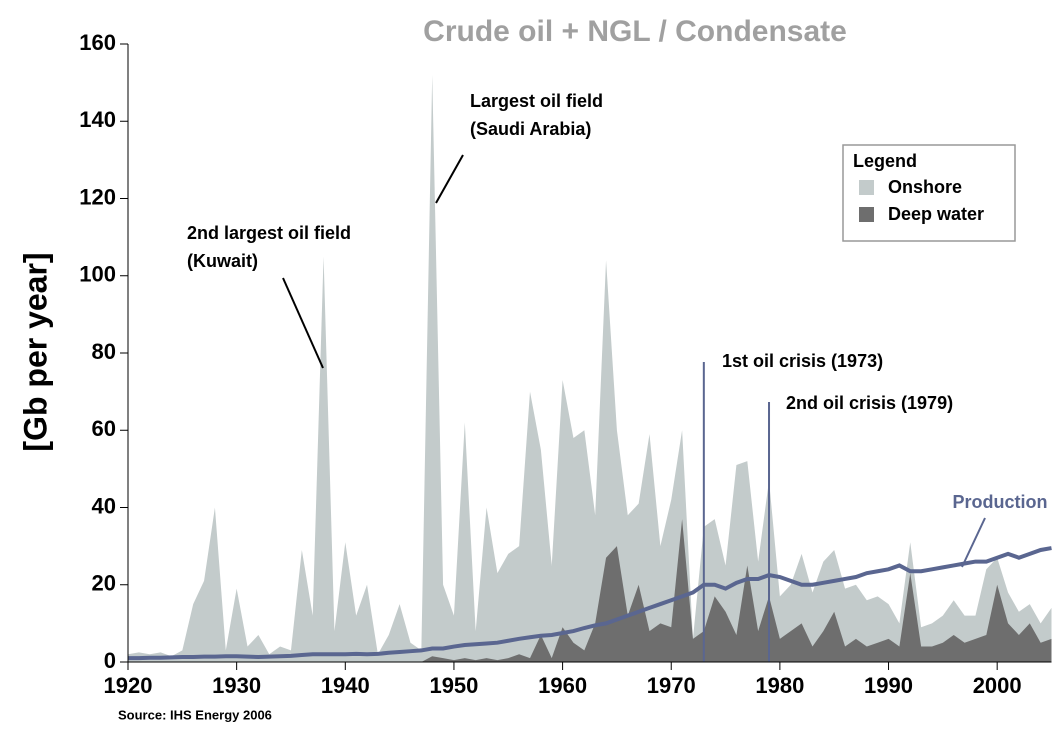 This screenshot has width=1057, height=749. What do you see at coordinates (97, 196) in the screenshot?
I see `y-tick-label: 120` at bounding box center [97, 196].